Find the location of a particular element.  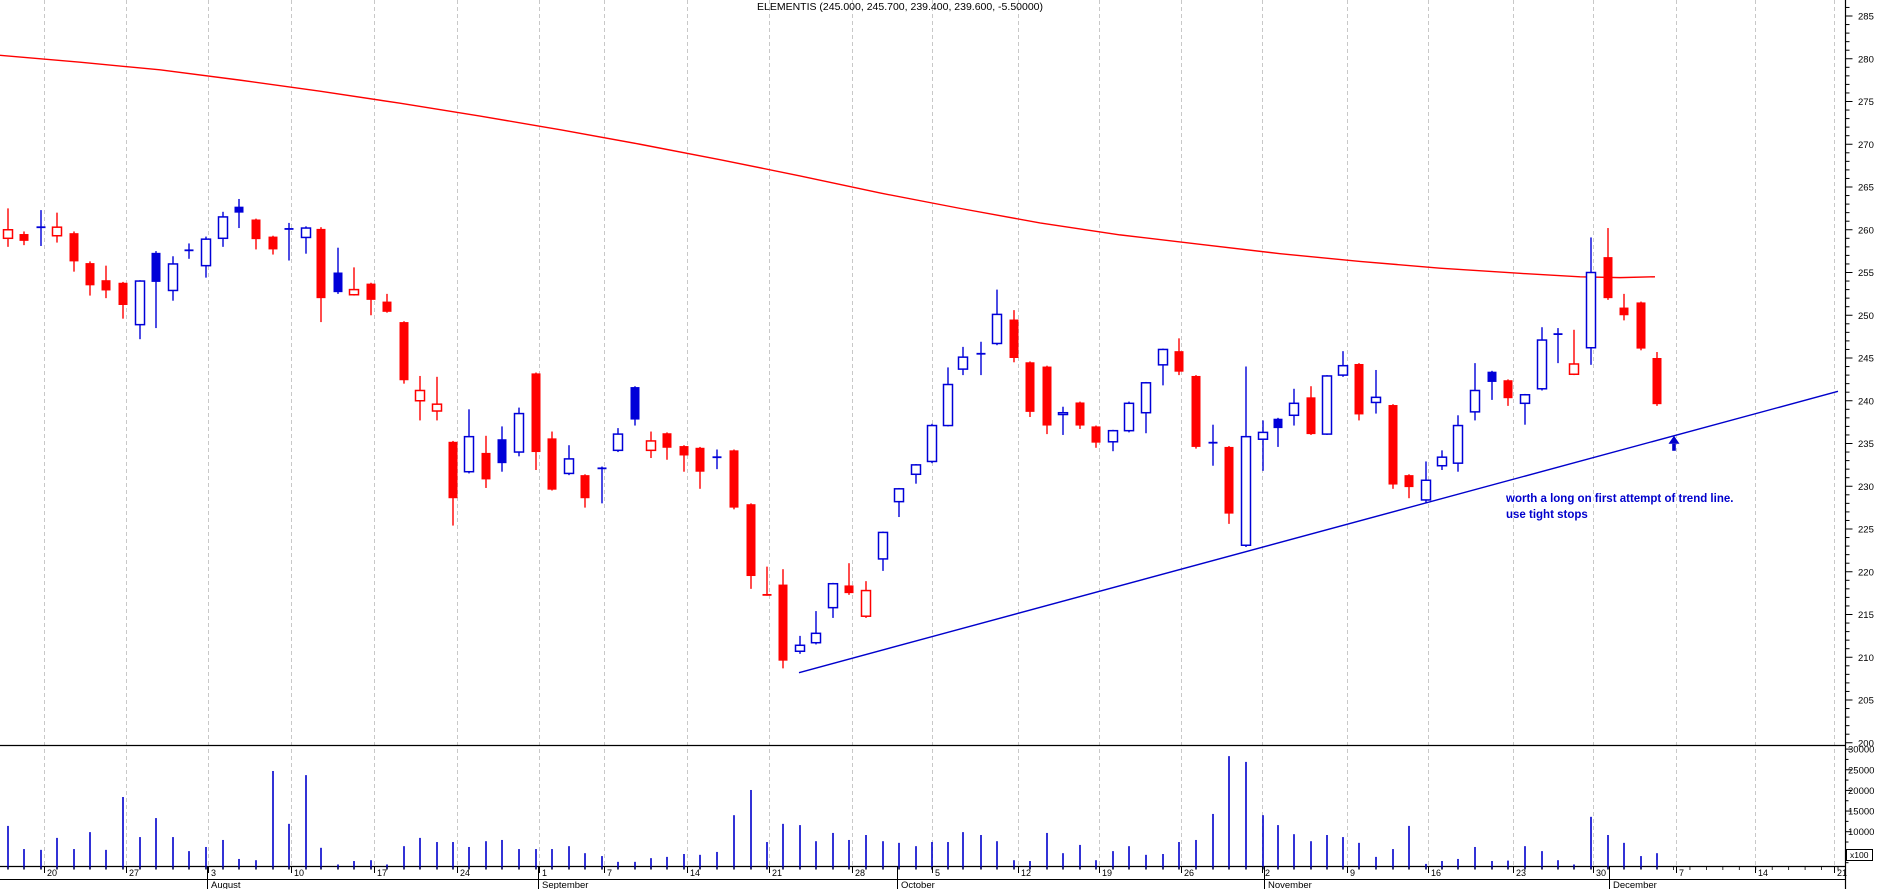

svg-text: 225 is located at coordinates (1866, 530).